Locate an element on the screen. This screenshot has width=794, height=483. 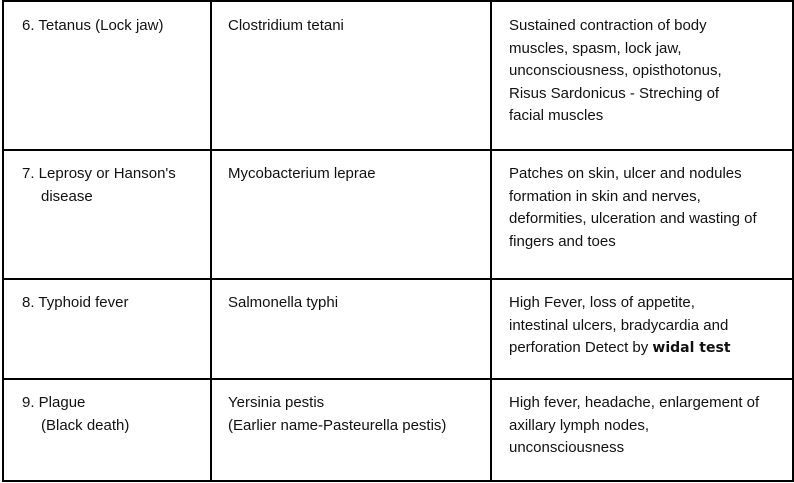
pathogen-text: (Earlier name-Pasteurella pestis) is located at coordinates (337, 425).